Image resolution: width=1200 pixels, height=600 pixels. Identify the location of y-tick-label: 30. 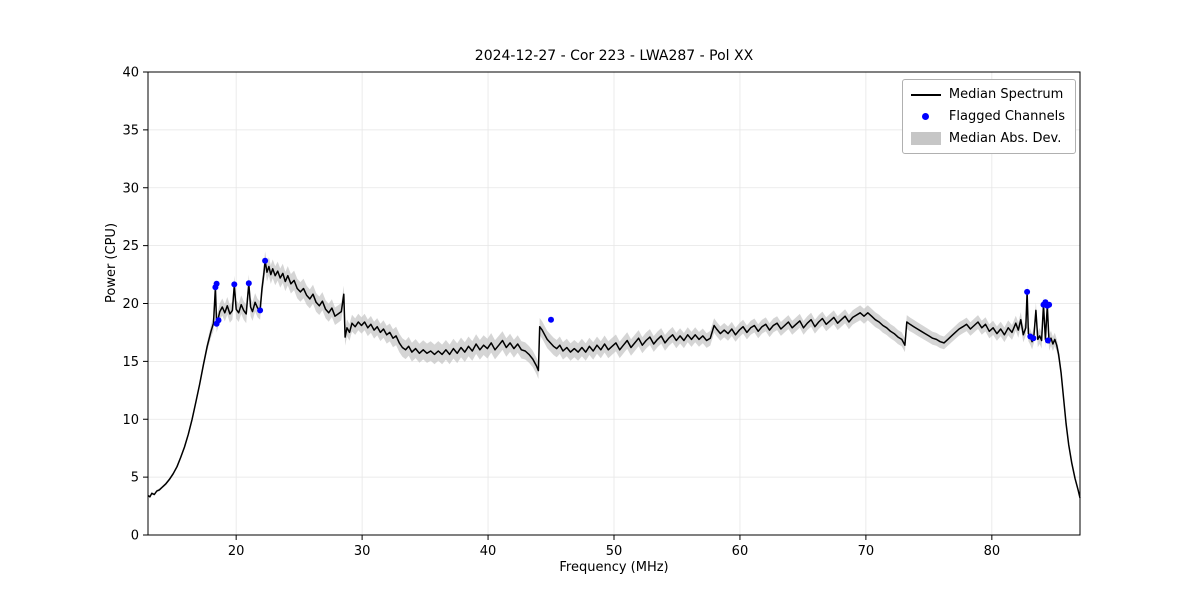
(130, 188).